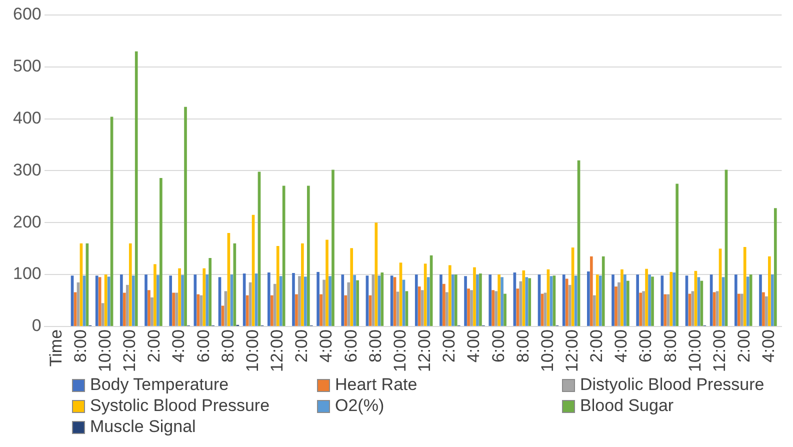 The height and width of the screenshot is (447, 793). Describe the element at coordinates (627, 406) in the screenshot. I see `legend-label: Blood Sugar` at that location.